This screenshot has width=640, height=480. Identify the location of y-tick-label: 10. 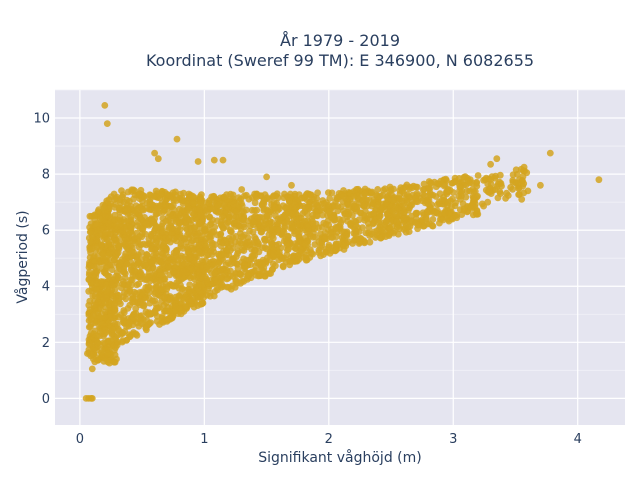
(41, 119).